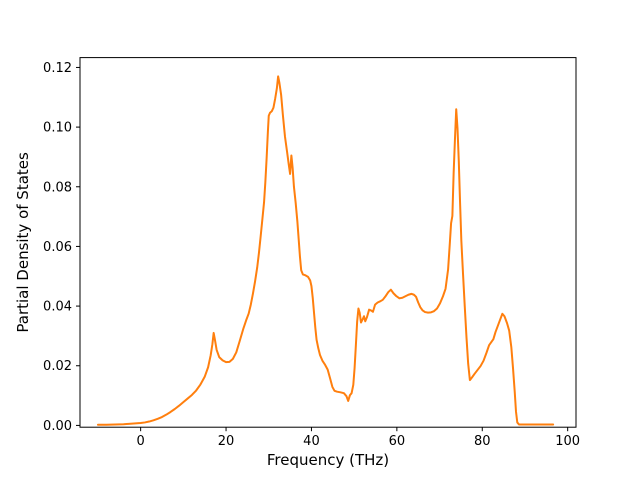  What do you see at coordinates (226, 441) in the screenshot?
I see `x-tick-label: 20` at bounding box center [226, 441].